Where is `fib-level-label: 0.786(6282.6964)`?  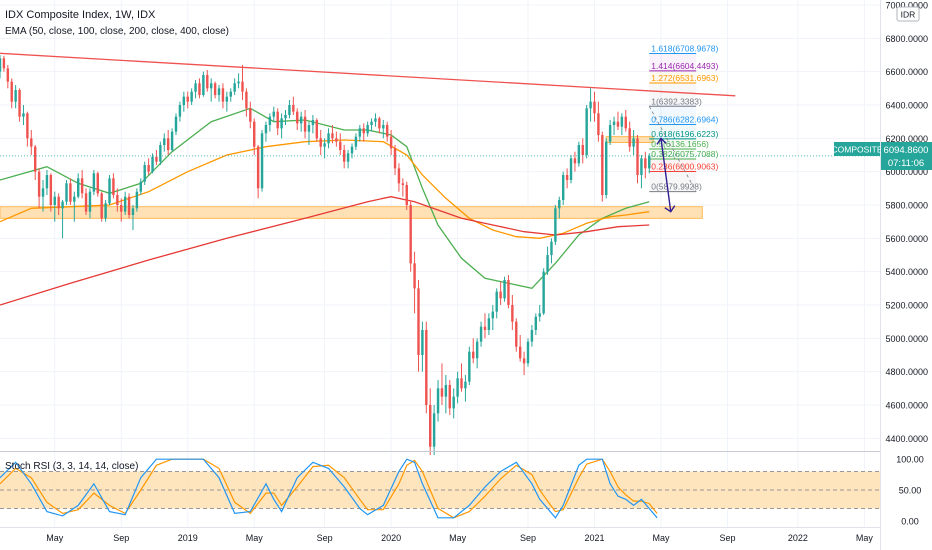 fib-level-label: 0.786(6282.6964) is located at coordinates (684, 120).